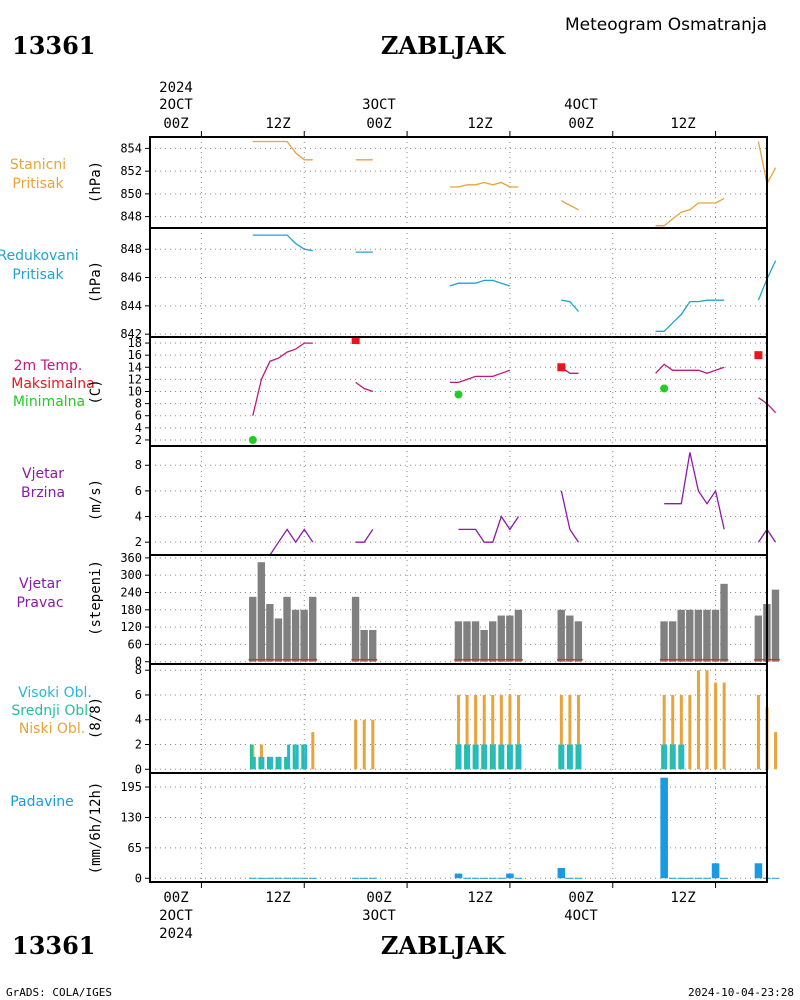 The width and height of the screenshot is (800, 1000). Describe the element at coordinates (277, 898) in the screenshot. I see `bottom-hour-label-2: 12Z` at that location.